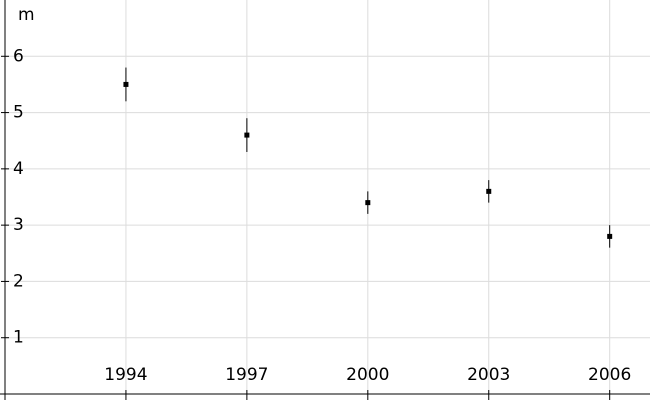  Describe the element at coordinates (367, 375) in the screenshot. I see `x-tick-label: 2000` at that location.